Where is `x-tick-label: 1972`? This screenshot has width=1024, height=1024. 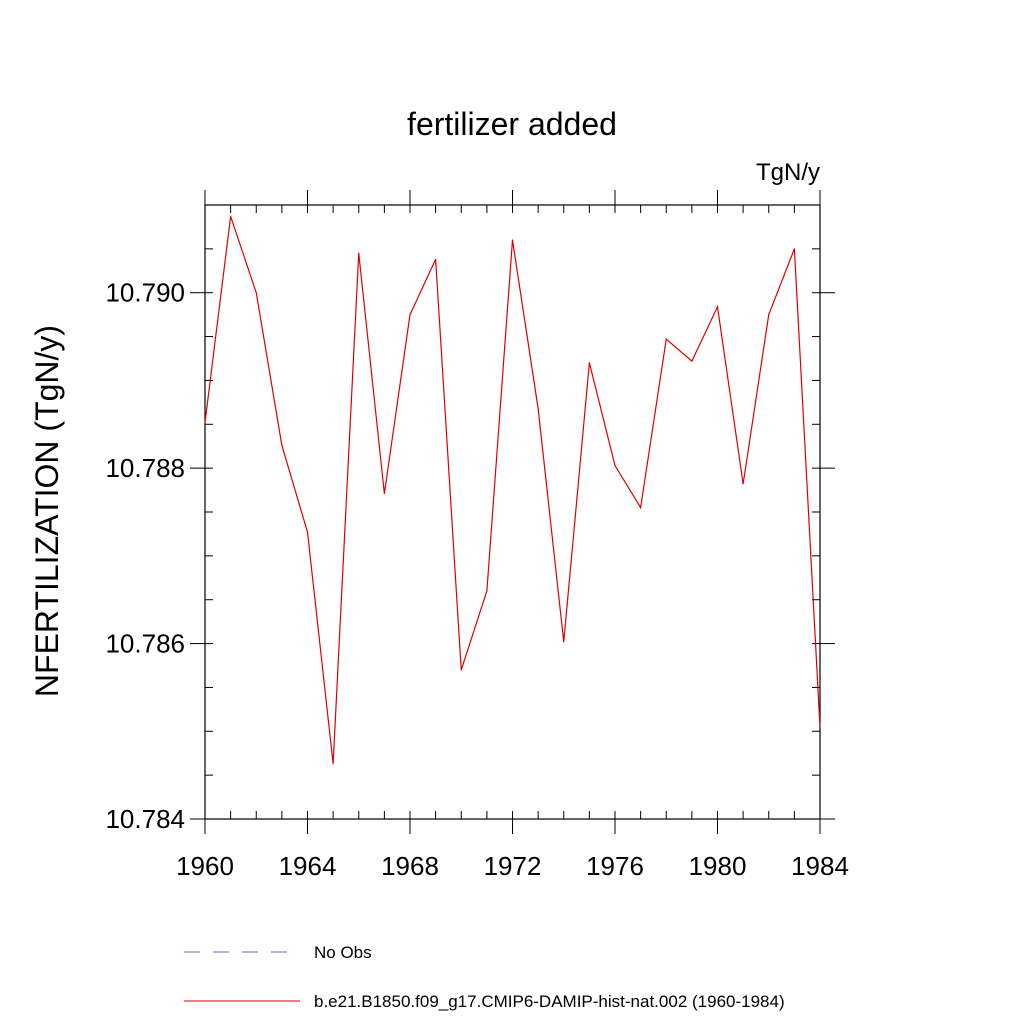 x-tick-label: 1972 is located at coordinates (513, 866).